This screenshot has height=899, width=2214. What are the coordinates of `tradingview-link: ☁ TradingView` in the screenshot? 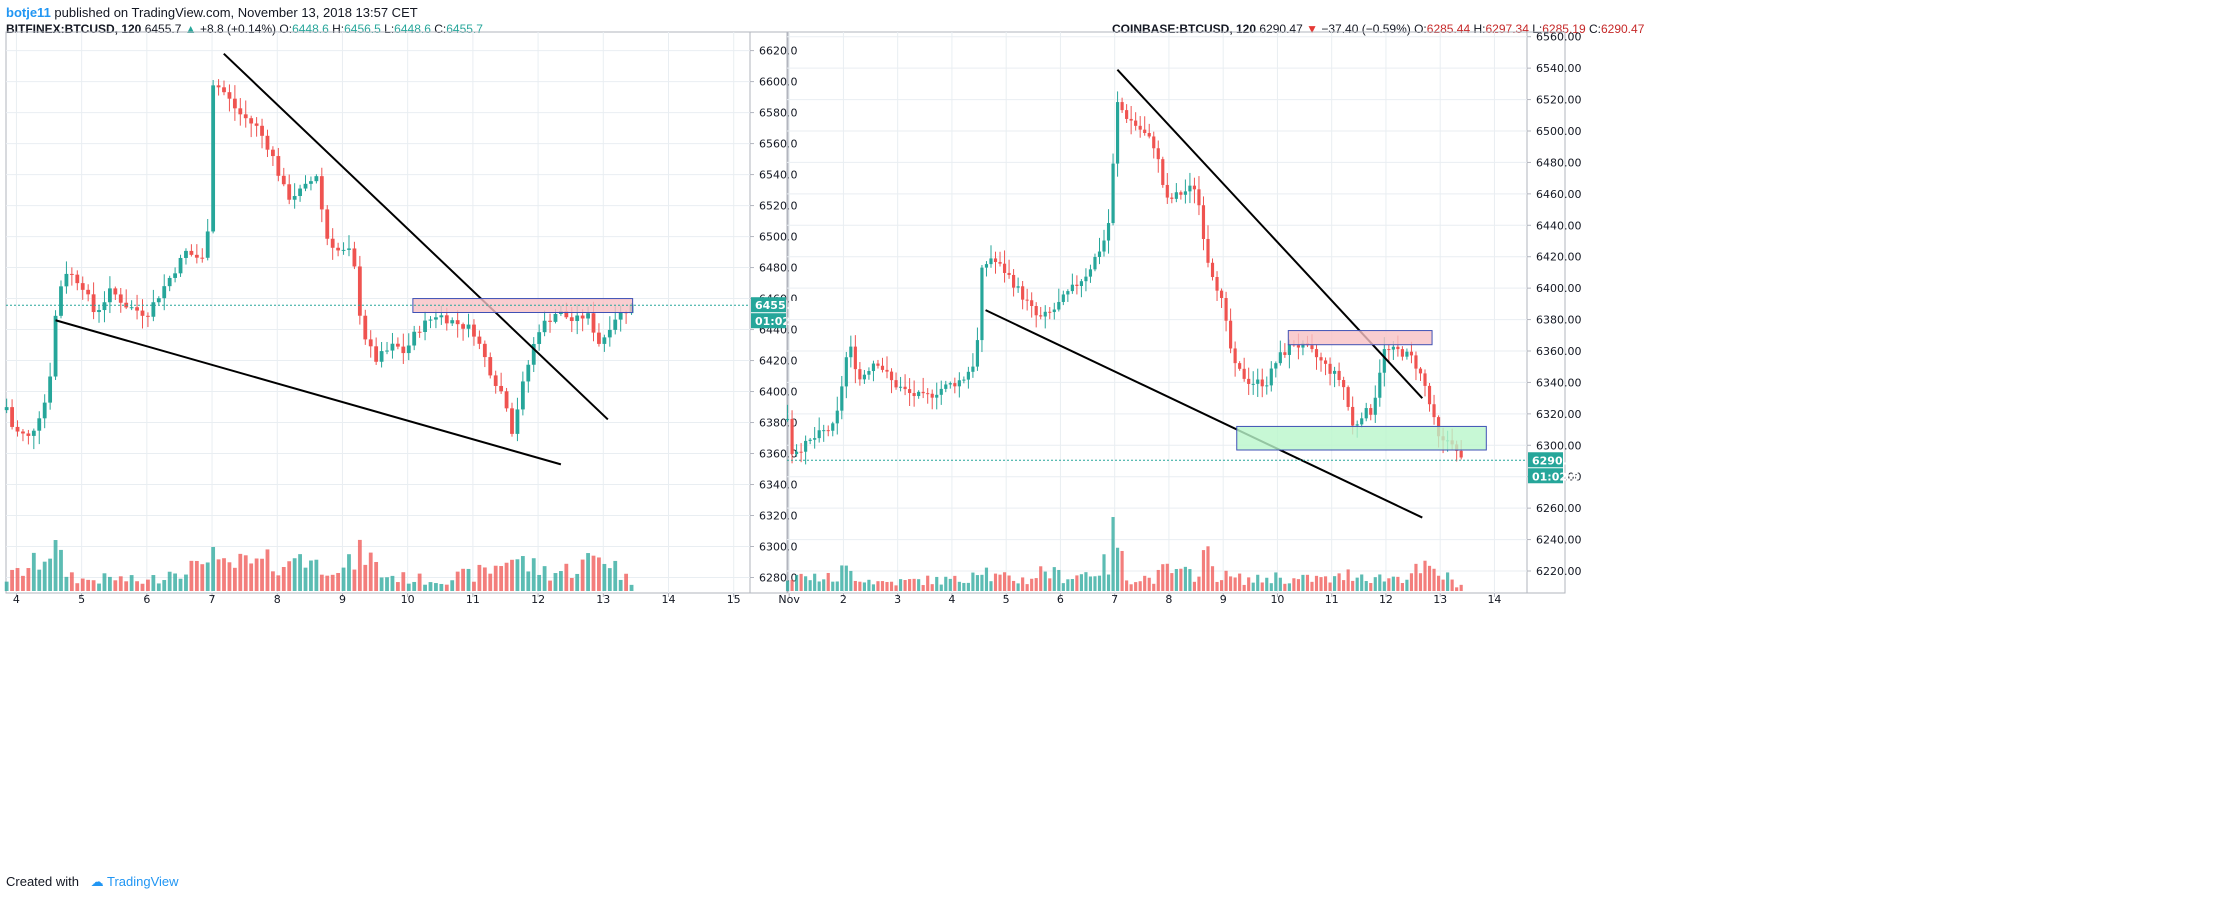 It's located at (135, 881).